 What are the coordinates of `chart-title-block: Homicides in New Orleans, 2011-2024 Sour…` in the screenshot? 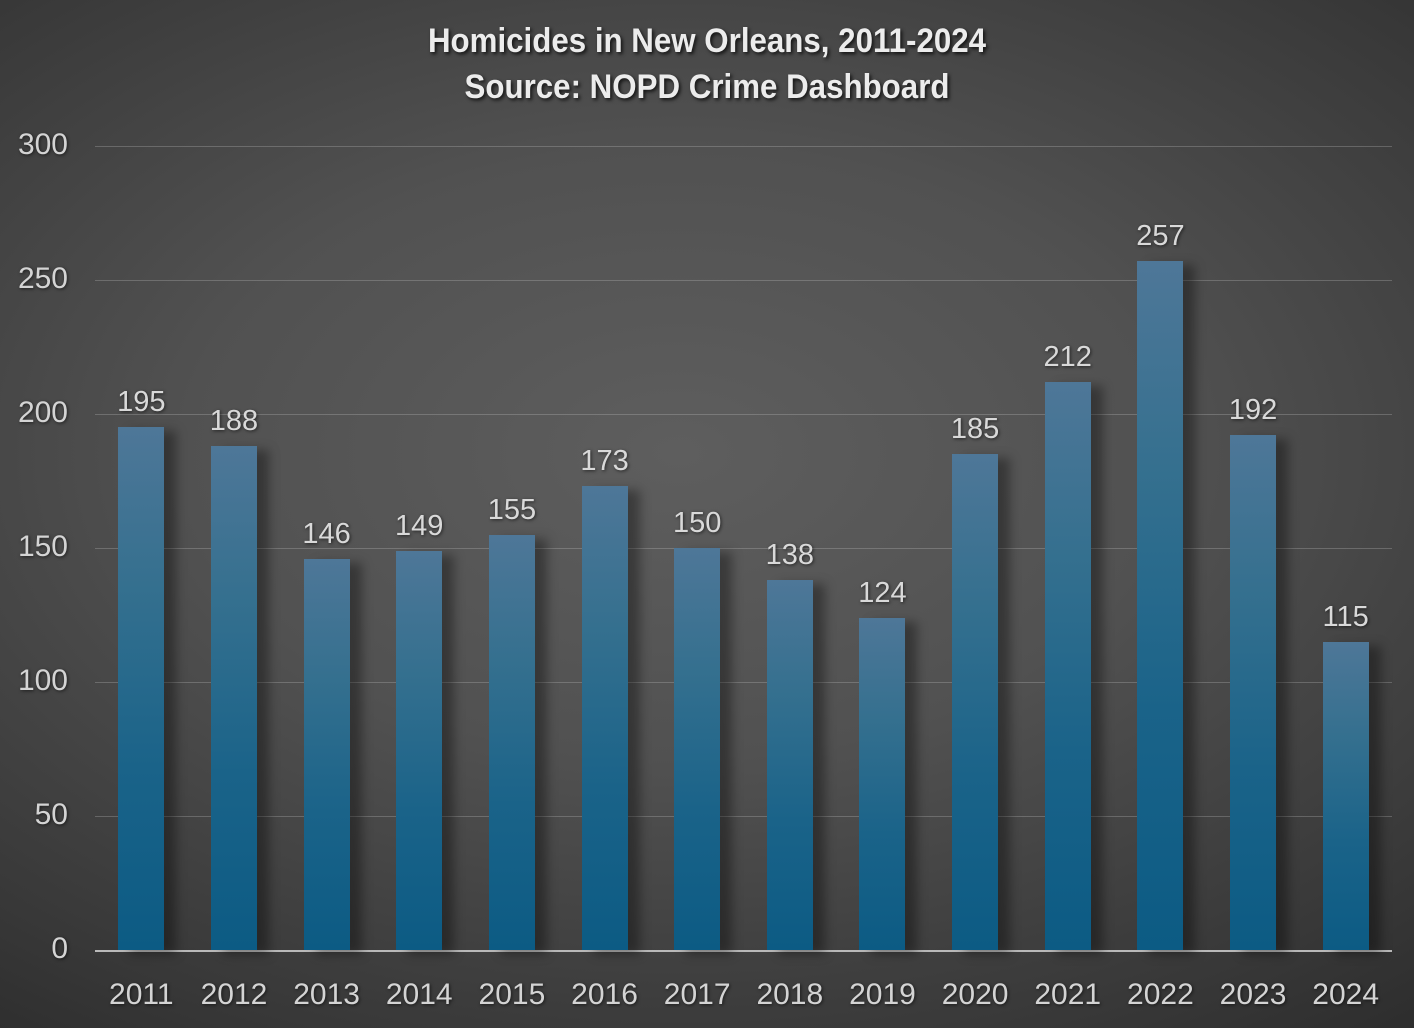 It's located at (707, 64).